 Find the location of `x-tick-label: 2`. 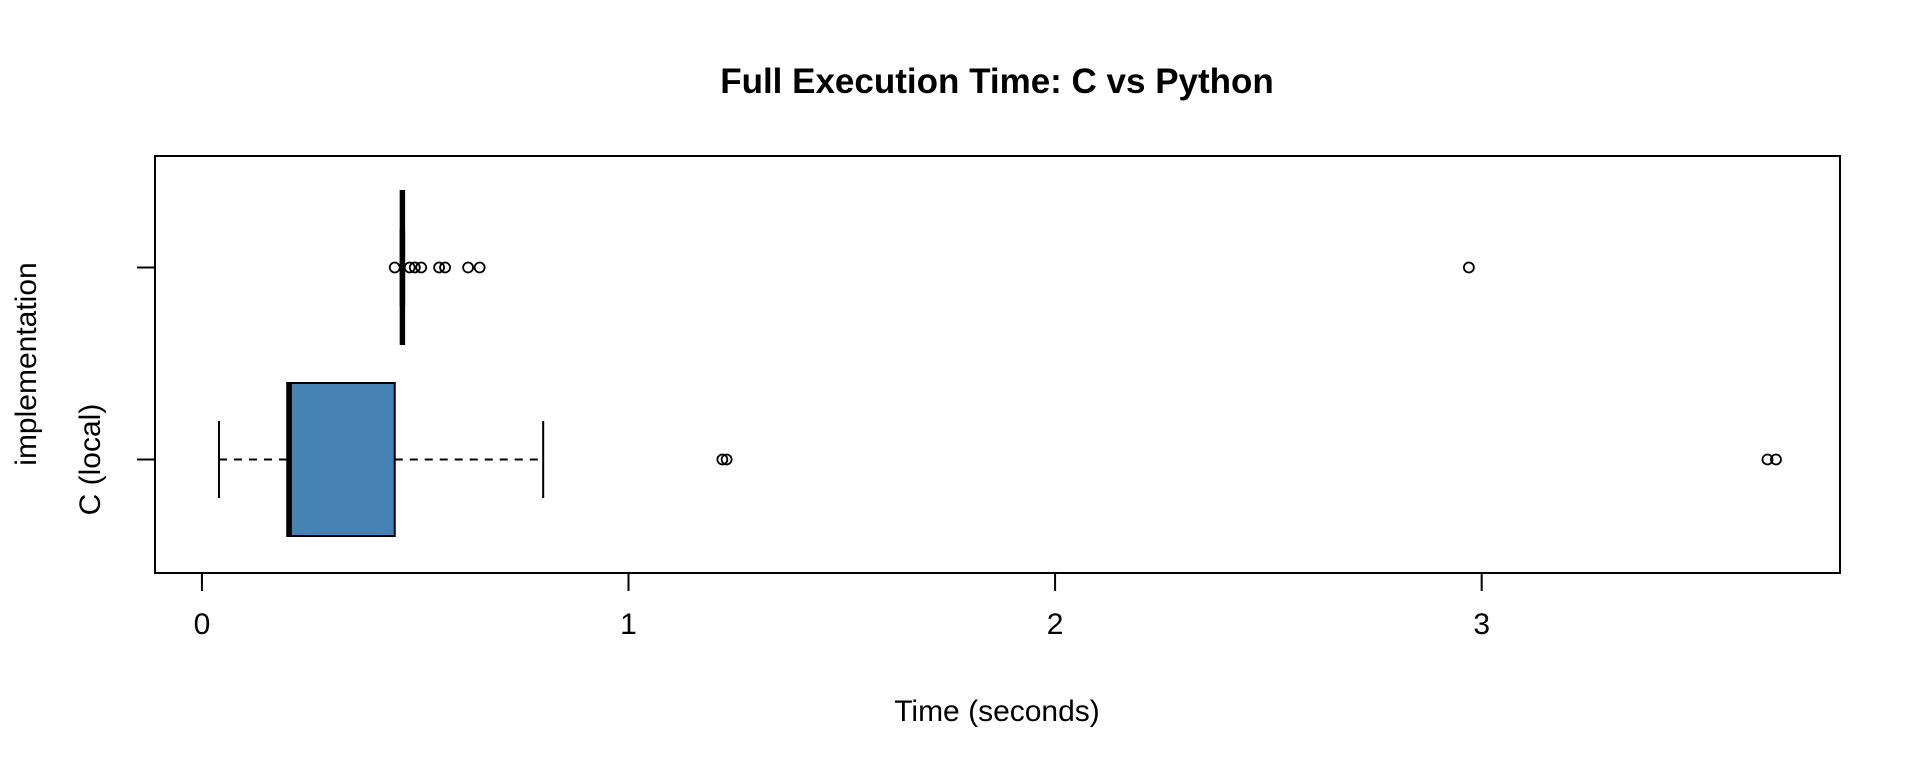

x-tick-label: 2 is located at coordinates (1055, 624).